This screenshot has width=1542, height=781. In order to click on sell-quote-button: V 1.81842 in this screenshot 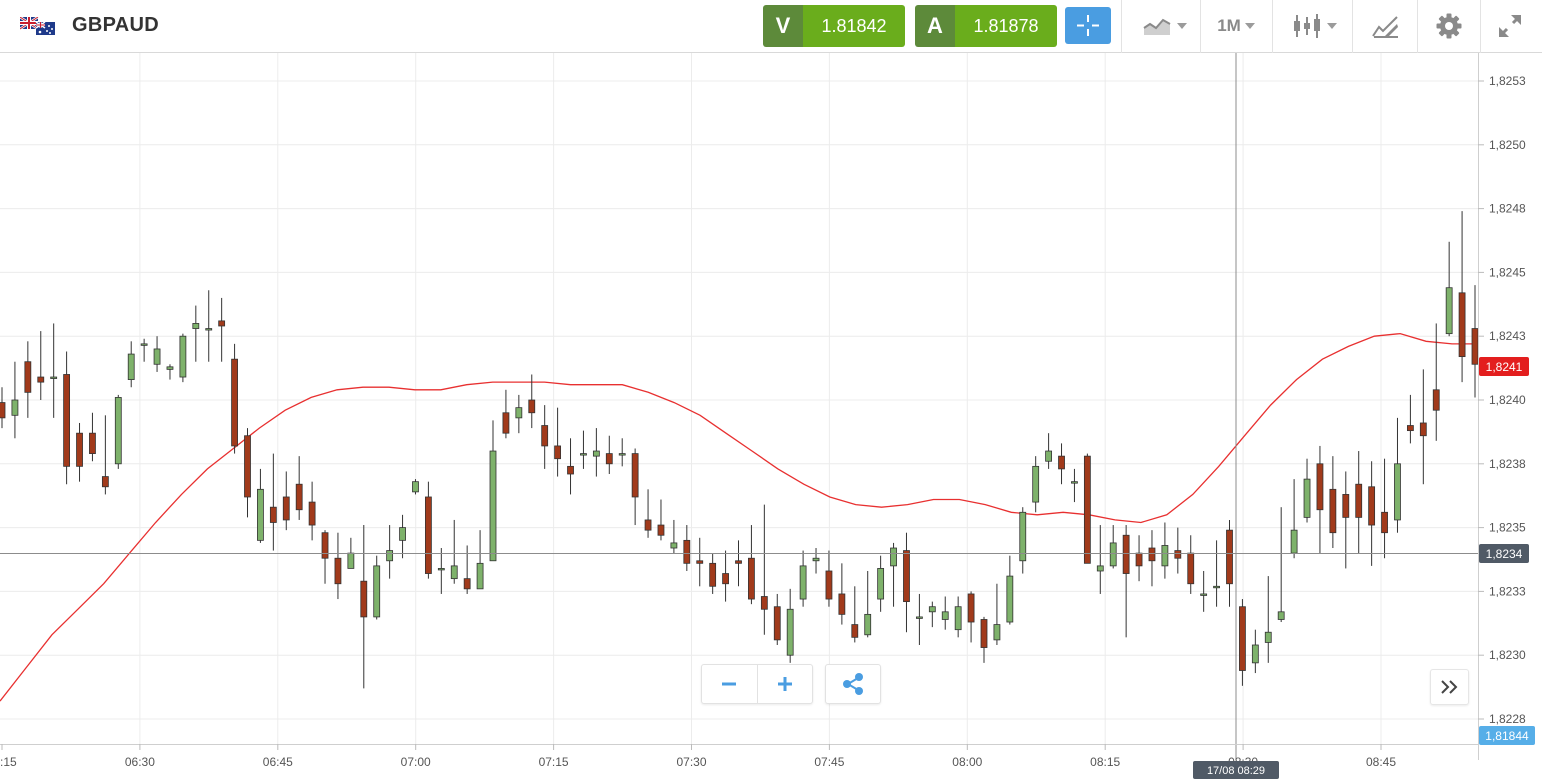, I will do `click(834, 26)`.